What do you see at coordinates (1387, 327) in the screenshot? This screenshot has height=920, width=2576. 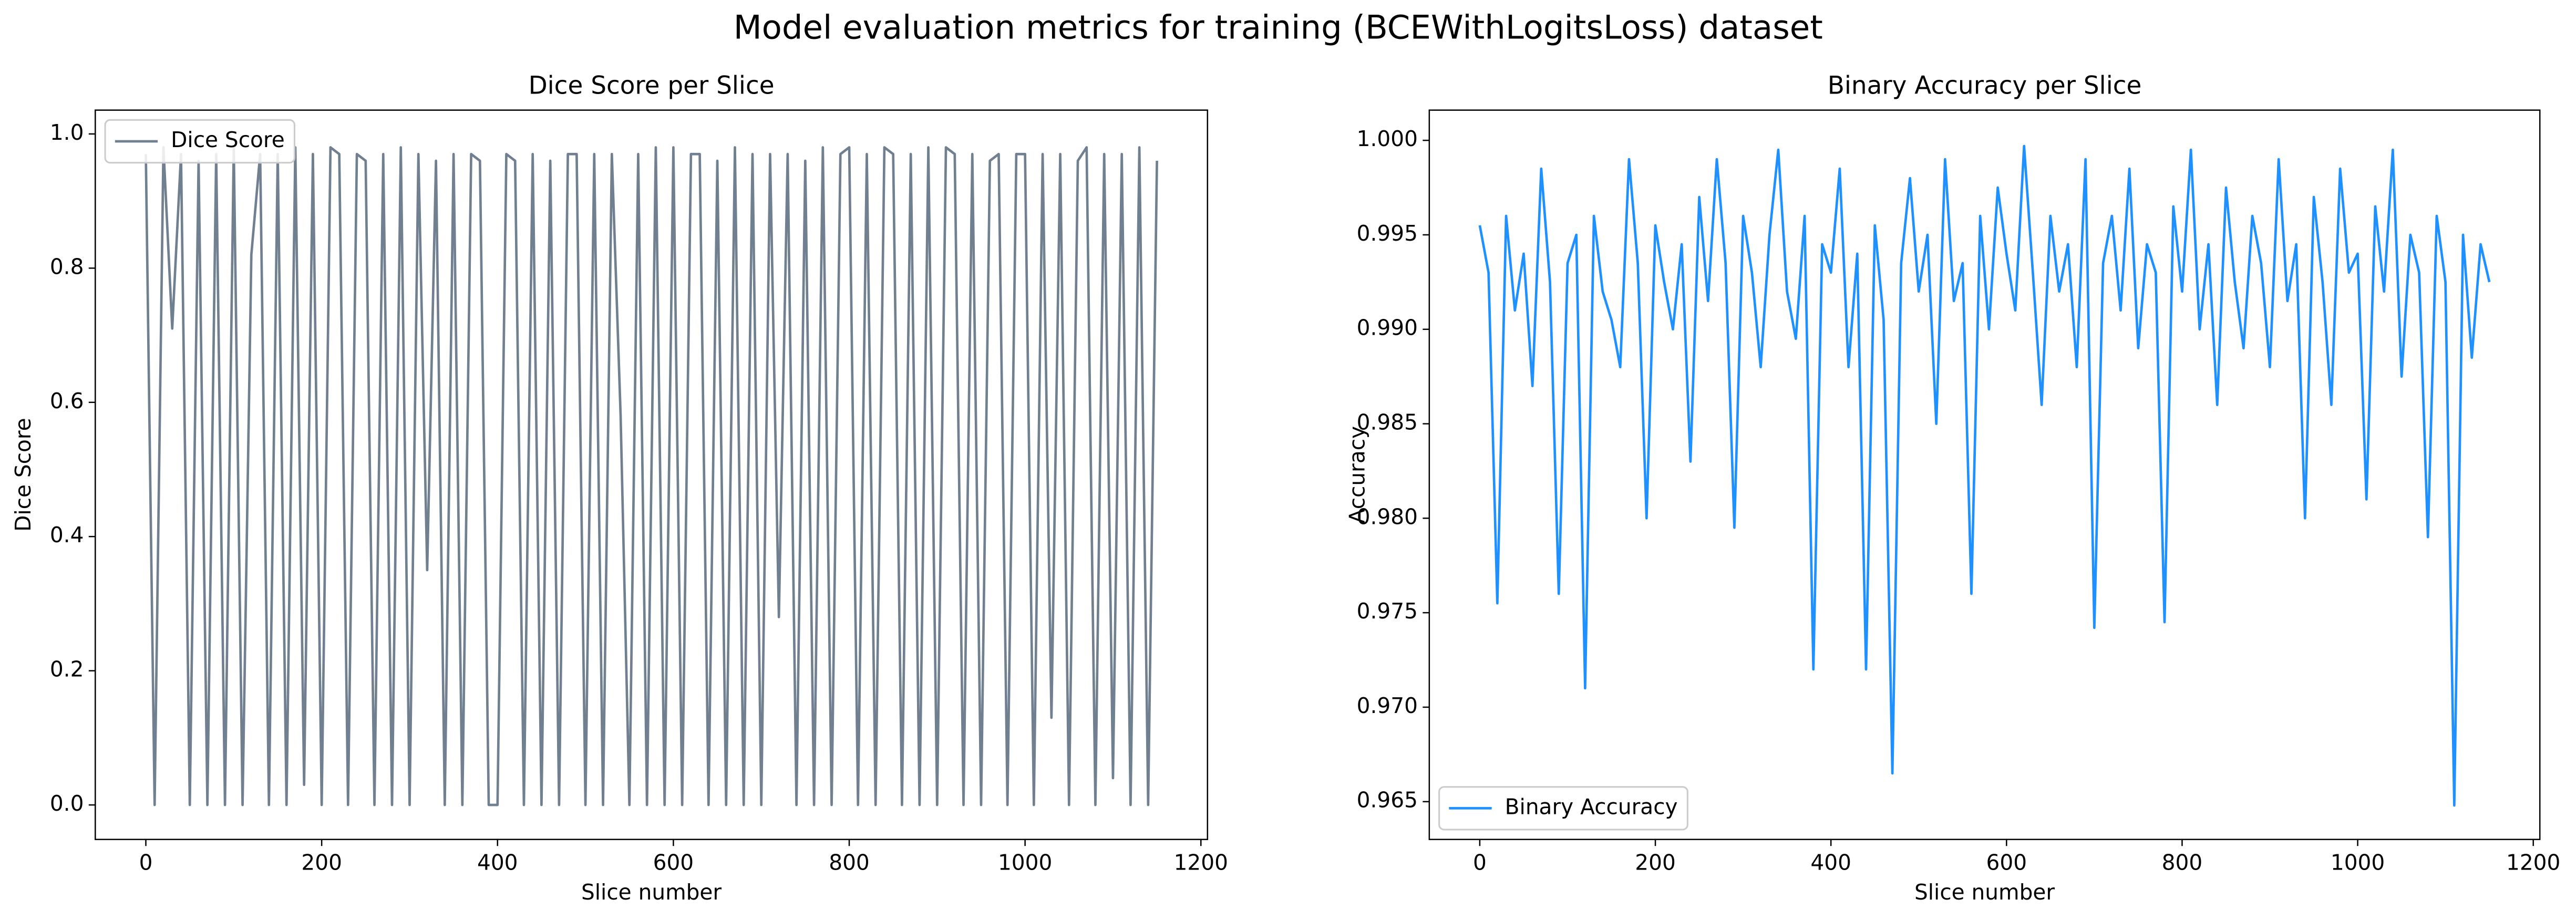 I see `y-tick-label: 0.990` at bounding box center [1387, 327].